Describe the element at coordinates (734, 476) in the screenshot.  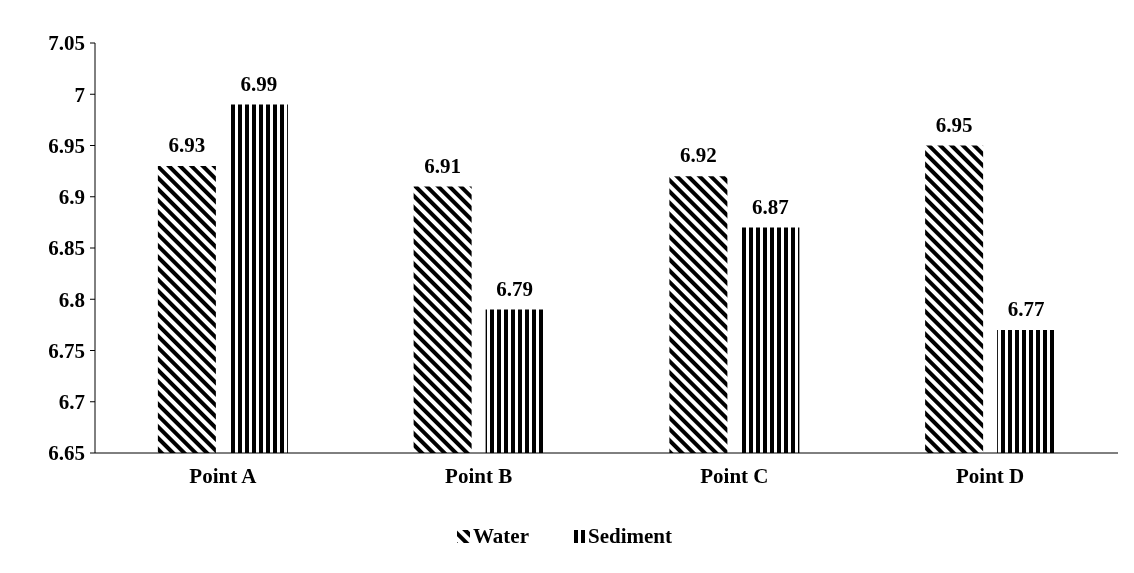
I see `x-tick-label: Point C` at that location.